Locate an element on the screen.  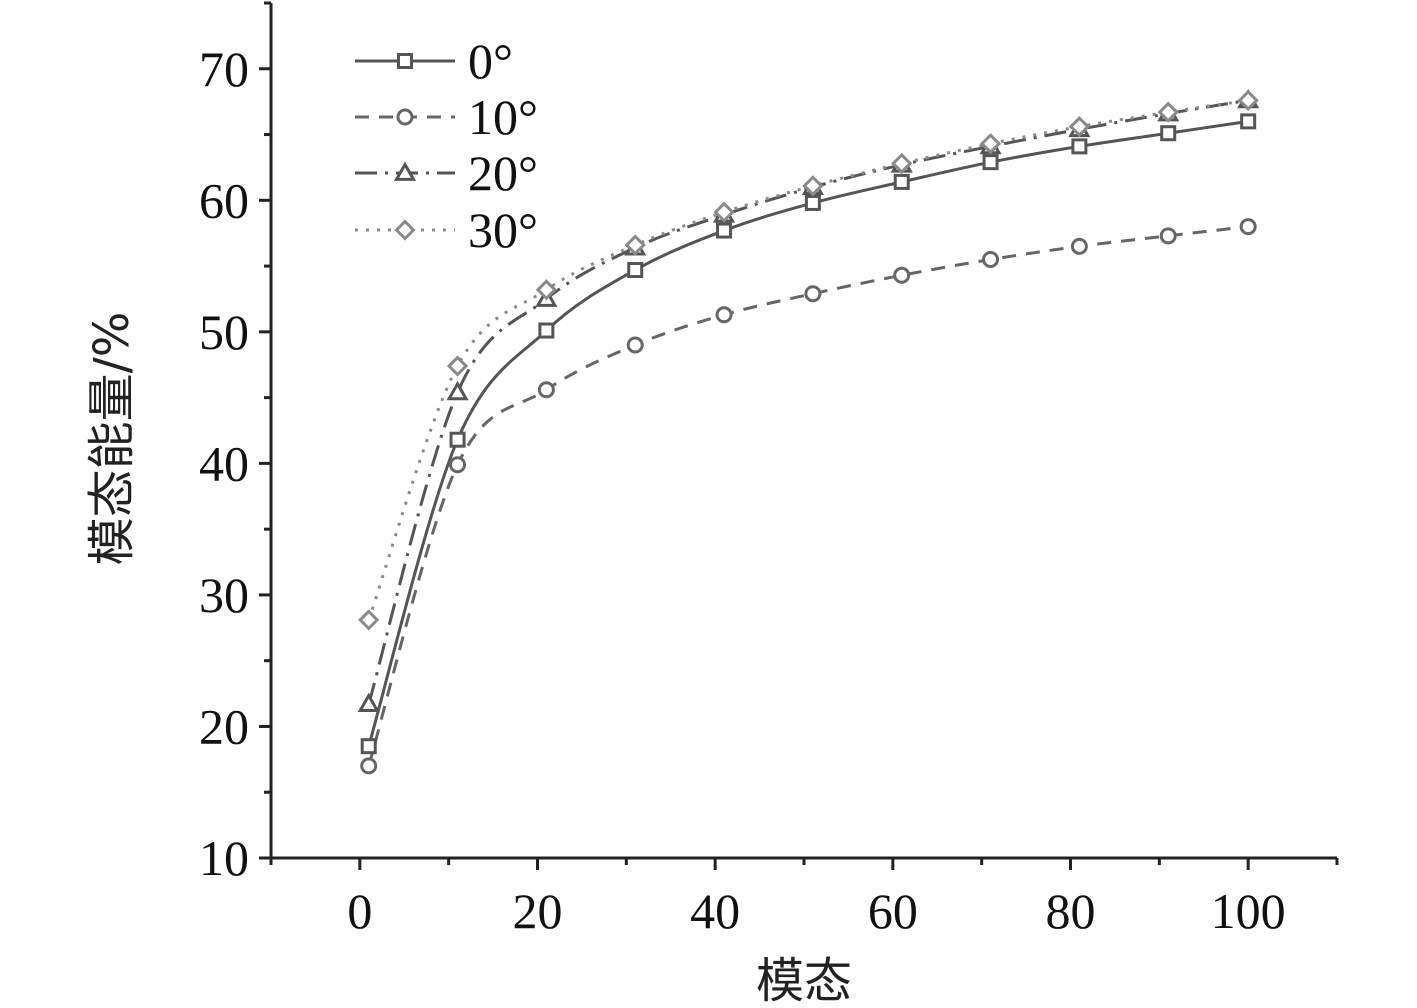
y-axis-label: 模态能量/% is located at coordinates (112, 439).